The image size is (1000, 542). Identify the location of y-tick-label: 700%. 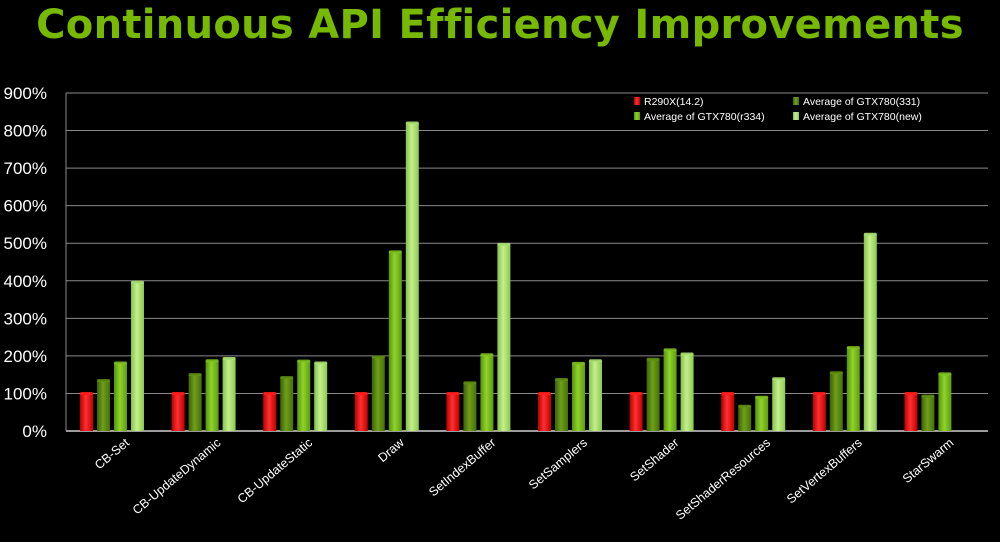
(25, 168).